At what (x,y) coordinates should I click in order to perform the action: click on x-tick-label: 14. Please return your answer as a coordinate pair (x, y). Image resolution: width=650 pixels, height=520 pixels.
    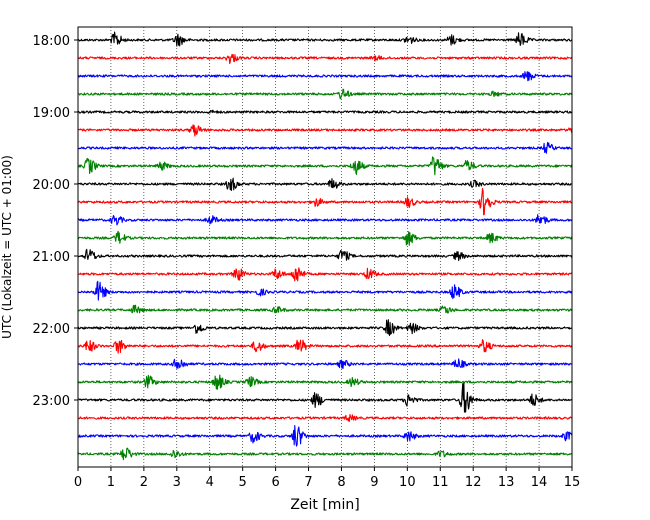
    Looking at the image, I should click on (539, 482).